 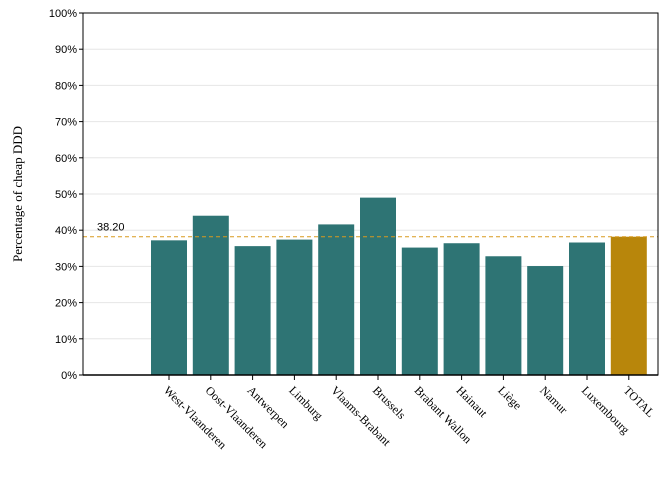 What do you see at coordinates (66, 304) in the screenshot?
I see `y-tick-label: 20%` at bounding box center [66, 304].